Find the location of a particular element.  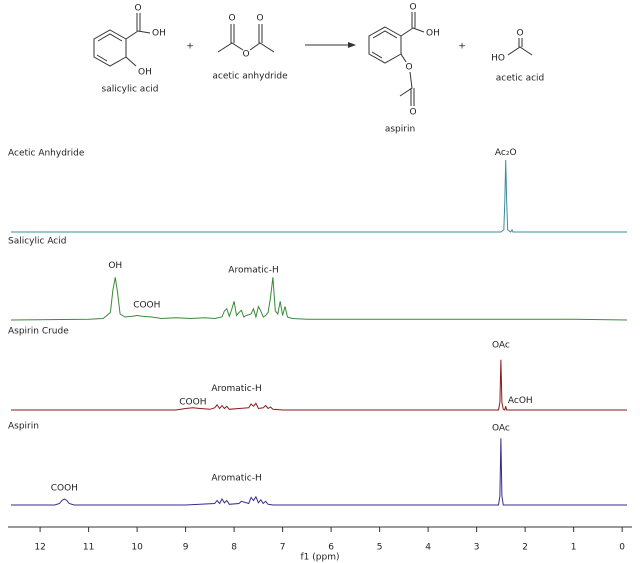

spectrum-label: Aspirin Crude is located at coordinates (38, 332).